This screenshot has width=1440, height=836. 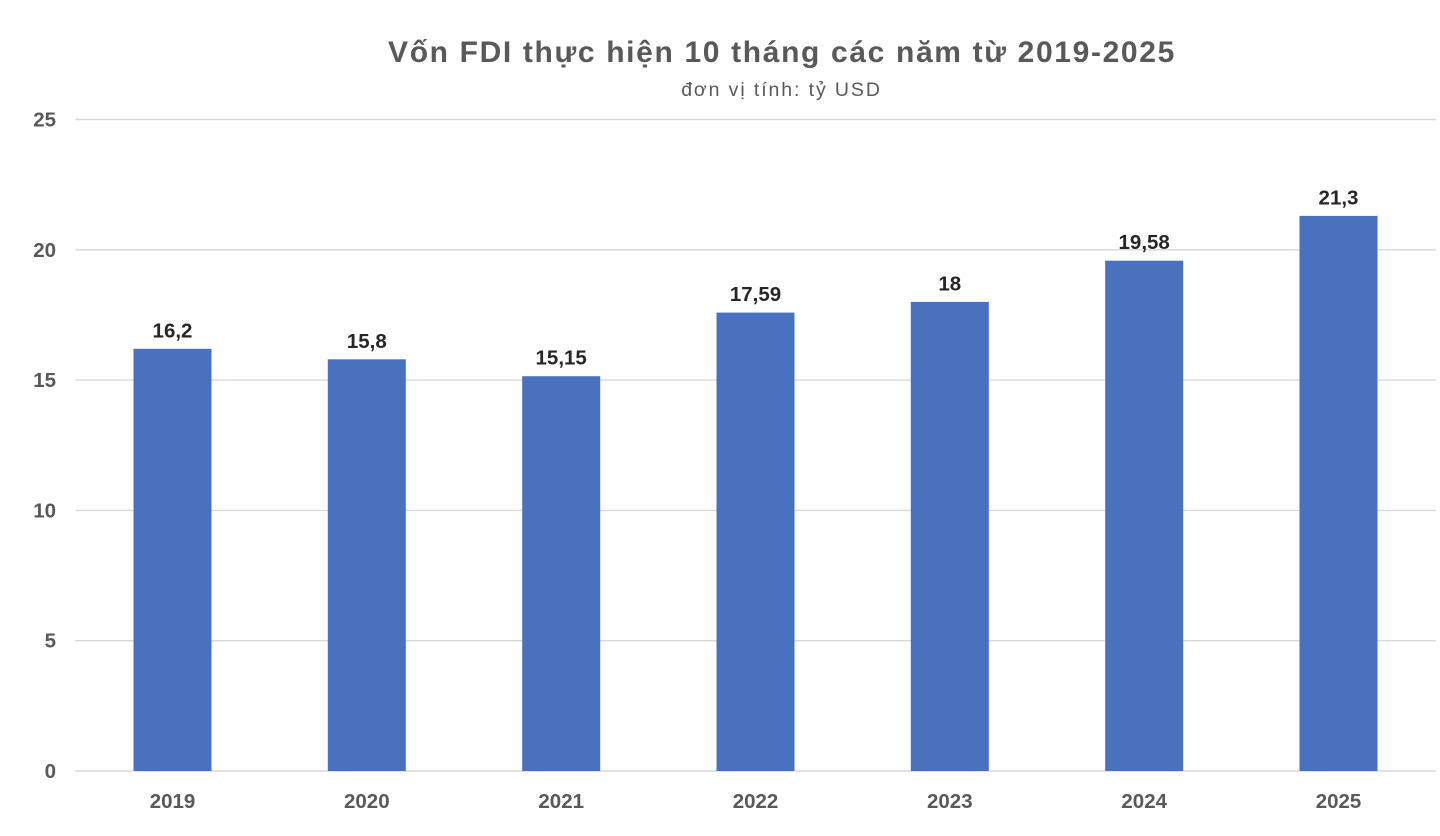 What do you see at coordinates (1144, 801) in the screenshot?
I see `svg-text: 2024` at bounding box center [1144, 801].